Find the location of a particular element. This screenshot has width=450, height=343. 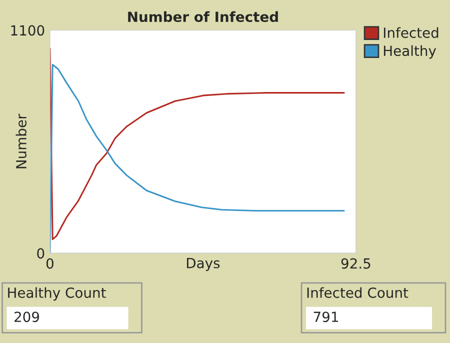

x-axis-title: Days is located at coordinates (203, 264).